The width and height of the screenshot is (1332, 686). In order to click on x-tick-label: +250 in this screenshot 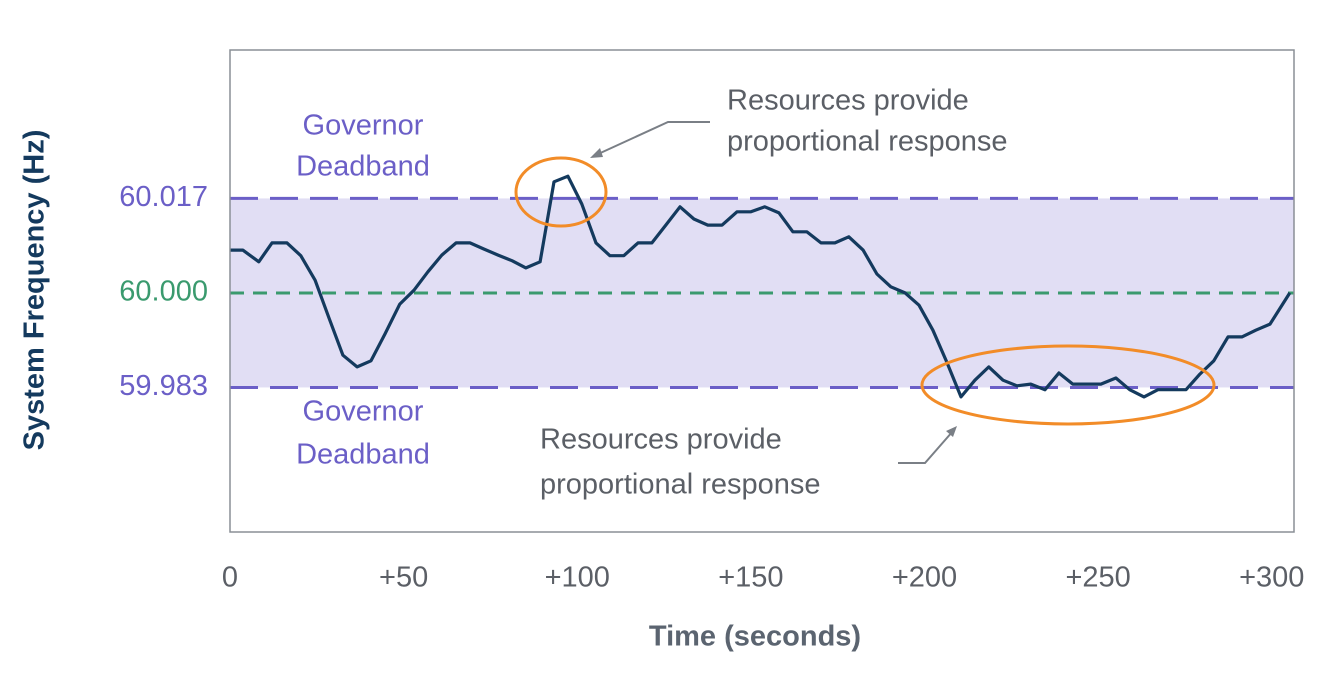, I will do `click(1097, 578)`.